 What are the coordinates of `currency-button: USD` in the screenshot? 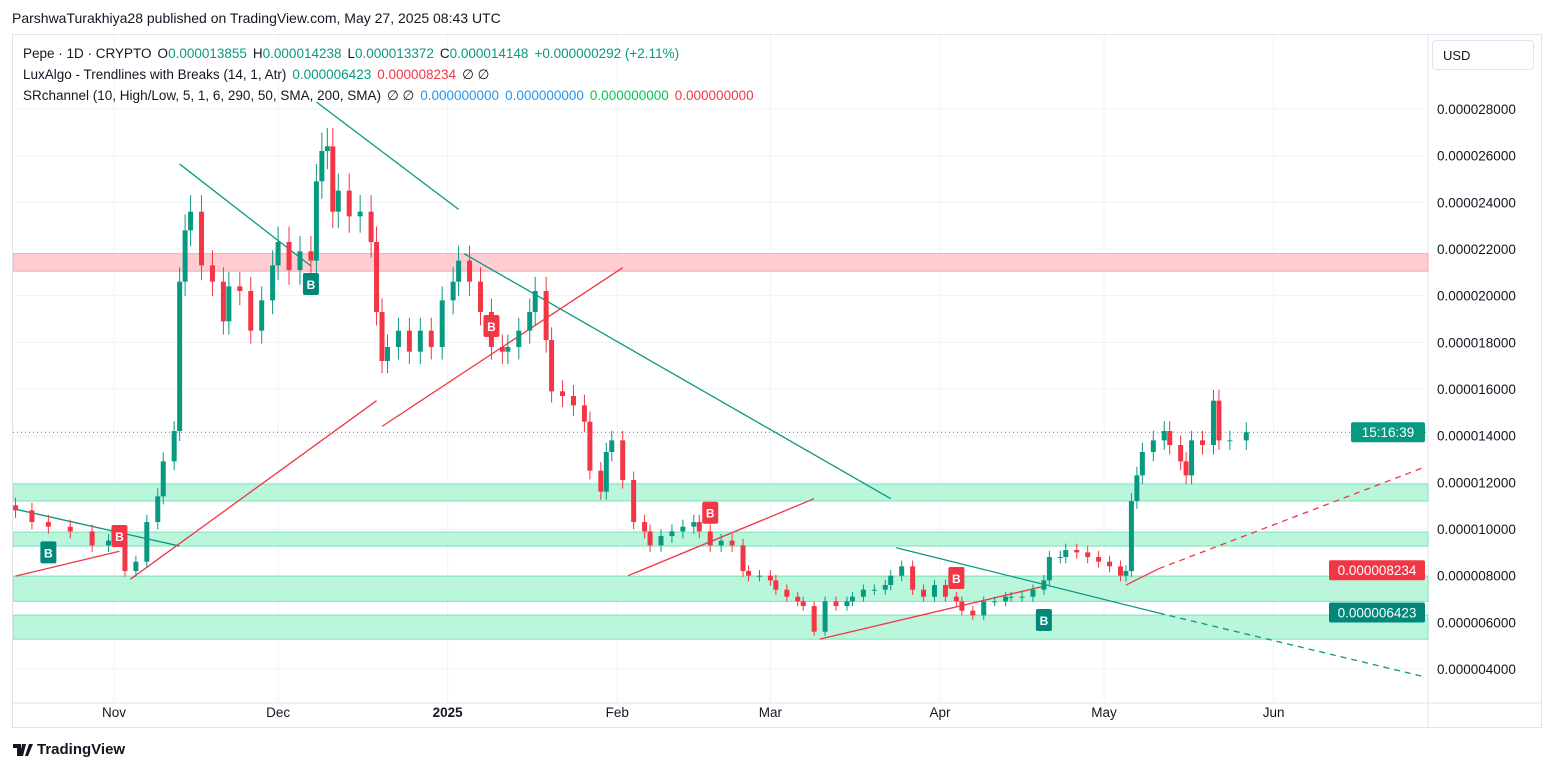 It's located at (1483, 55).